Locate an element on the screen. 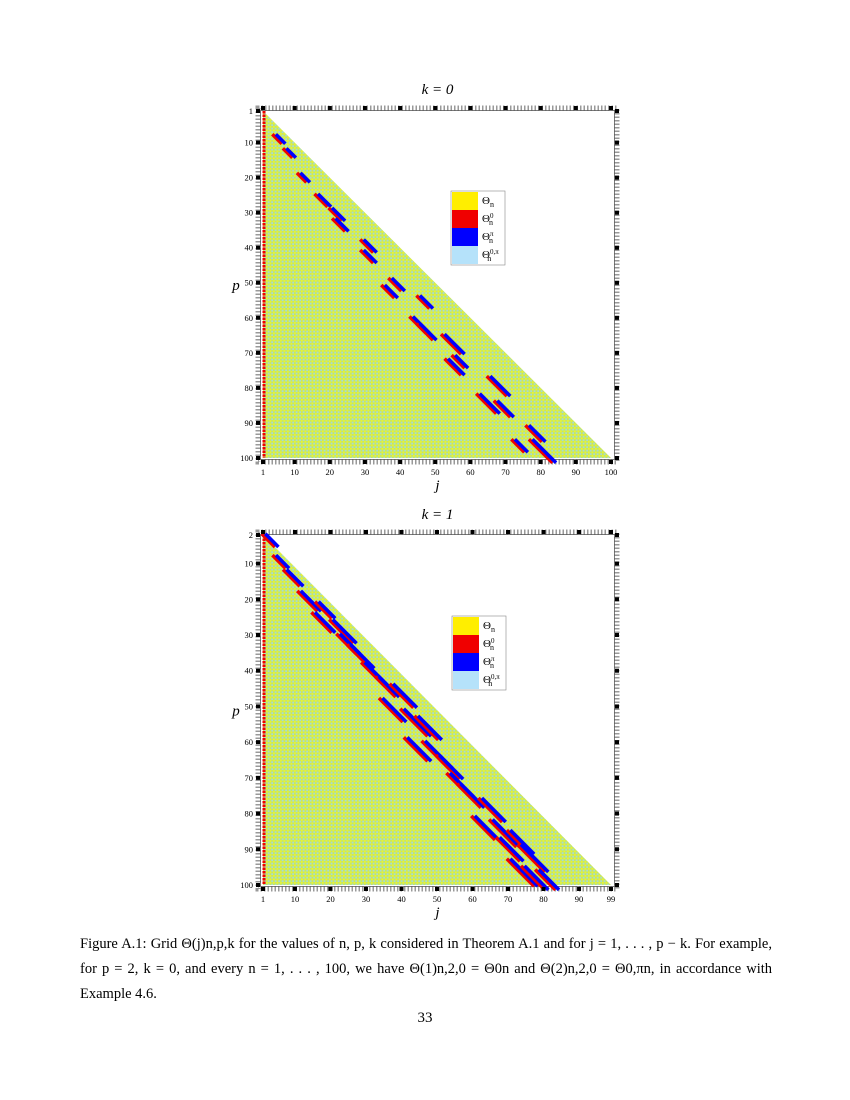  x-tick-label: 20 is located at coordinates (330, 472).